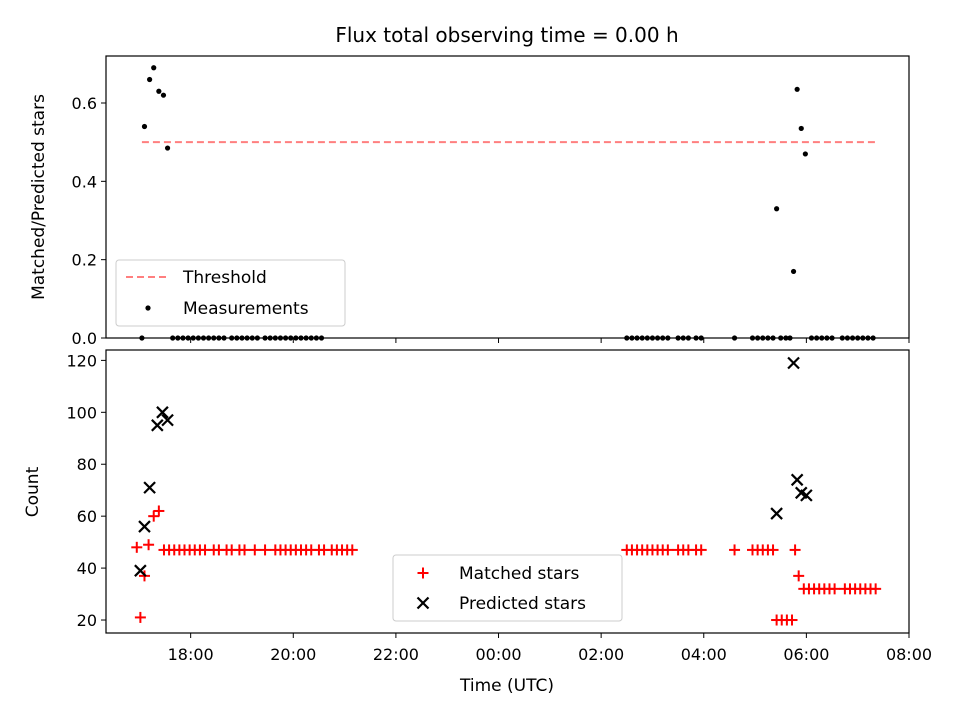 The height and width of the screenshot is (720, 960). I want to click on top-y-tick-label: 0.6, so click(84, 103).